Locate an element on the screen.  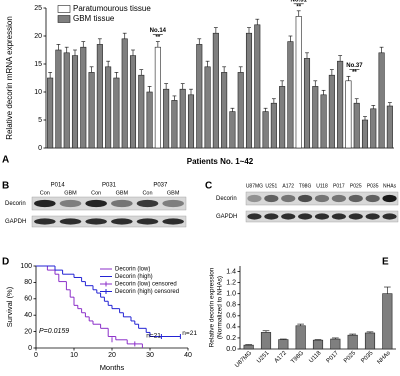
y-tick-label: 0.2 is located at coordinates (231, 338).